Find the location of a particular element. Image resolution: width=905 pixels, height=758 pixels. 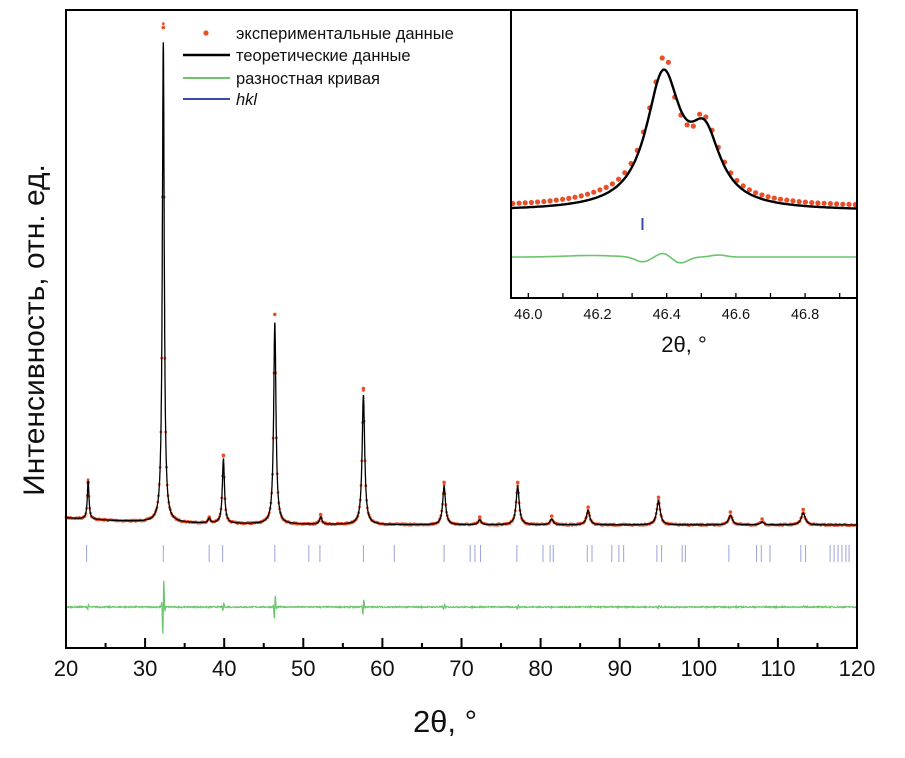

legend-label-hkl: hkl is located at coordinates (247, 100).